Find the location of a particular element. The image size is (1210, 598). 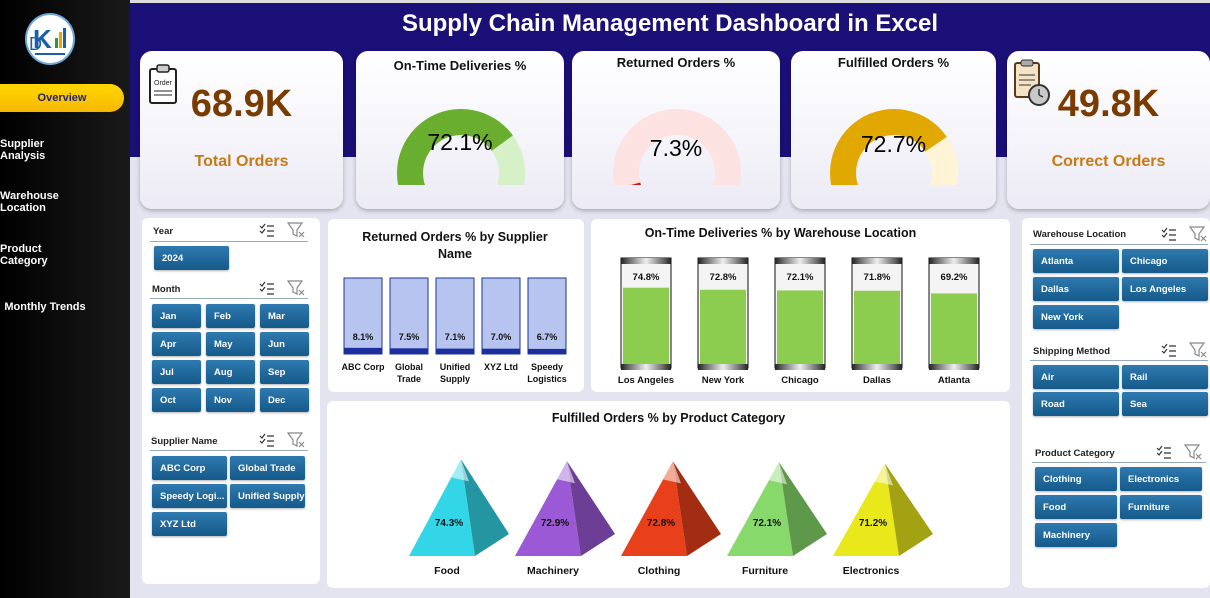

month-option-jun: Jun is located at coordinates (284, 344).